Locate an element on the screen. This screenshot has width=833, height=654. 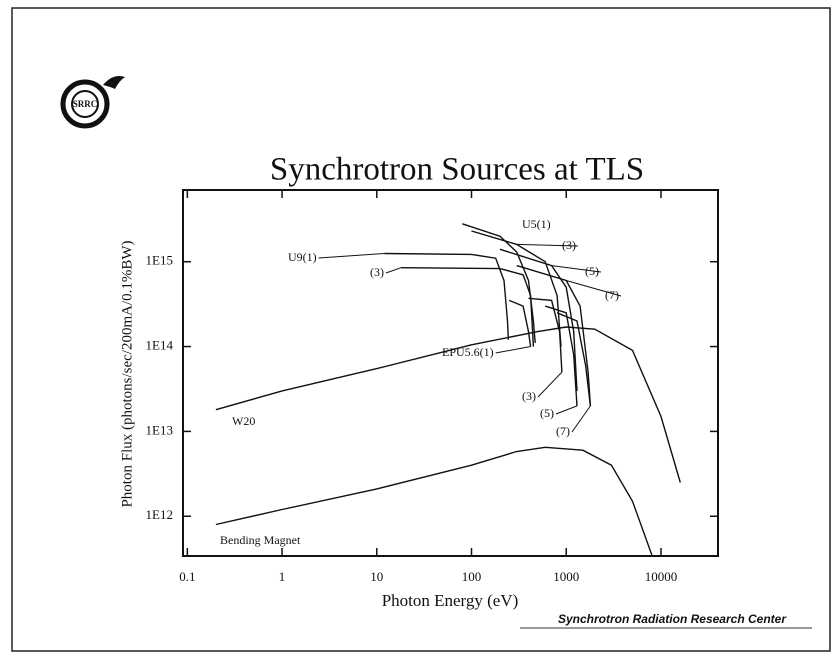
y-tick-label: 1E13 is located at coordinates (159, 429).